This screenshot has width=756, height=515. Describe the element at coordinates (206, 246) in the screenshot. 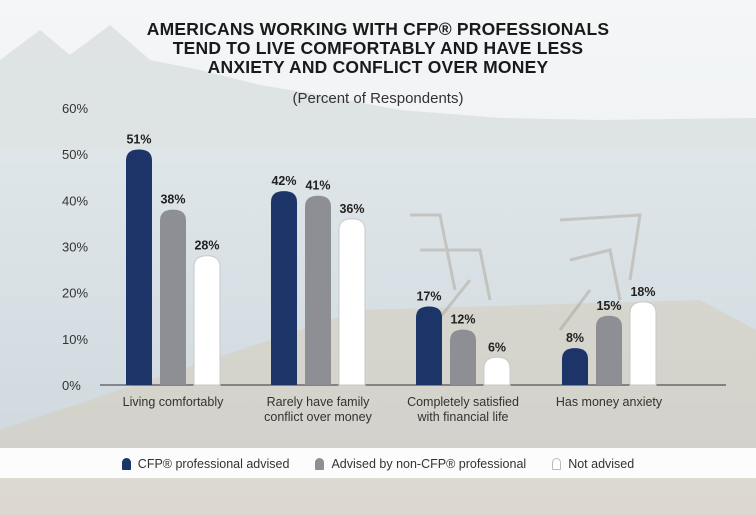

I see `data-label: 28%` at that location.